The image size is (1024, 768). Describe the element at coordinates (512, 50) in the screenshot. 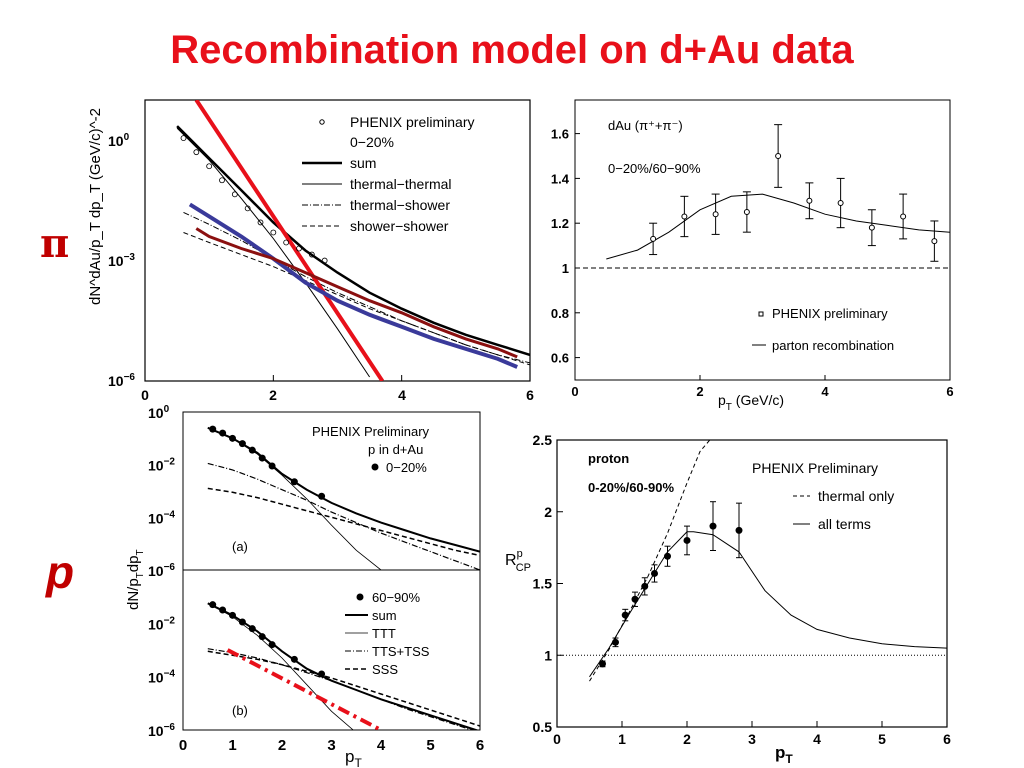

I see `page-title: Recombination model on d+Au data` at that location.